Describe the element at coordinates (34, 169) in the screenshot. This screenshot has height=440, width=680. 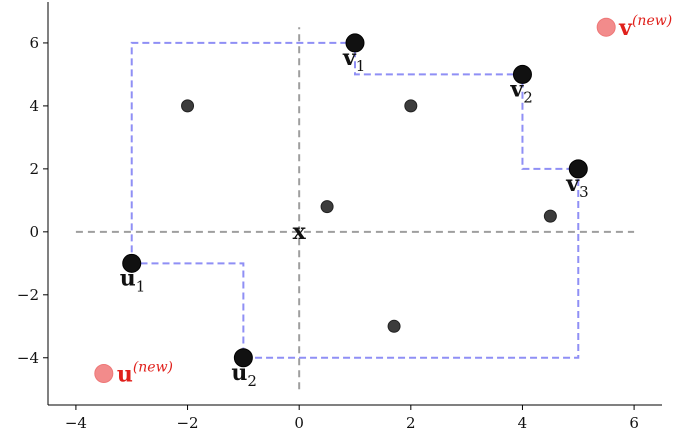
I see `y-tick-label: 2` at that location.